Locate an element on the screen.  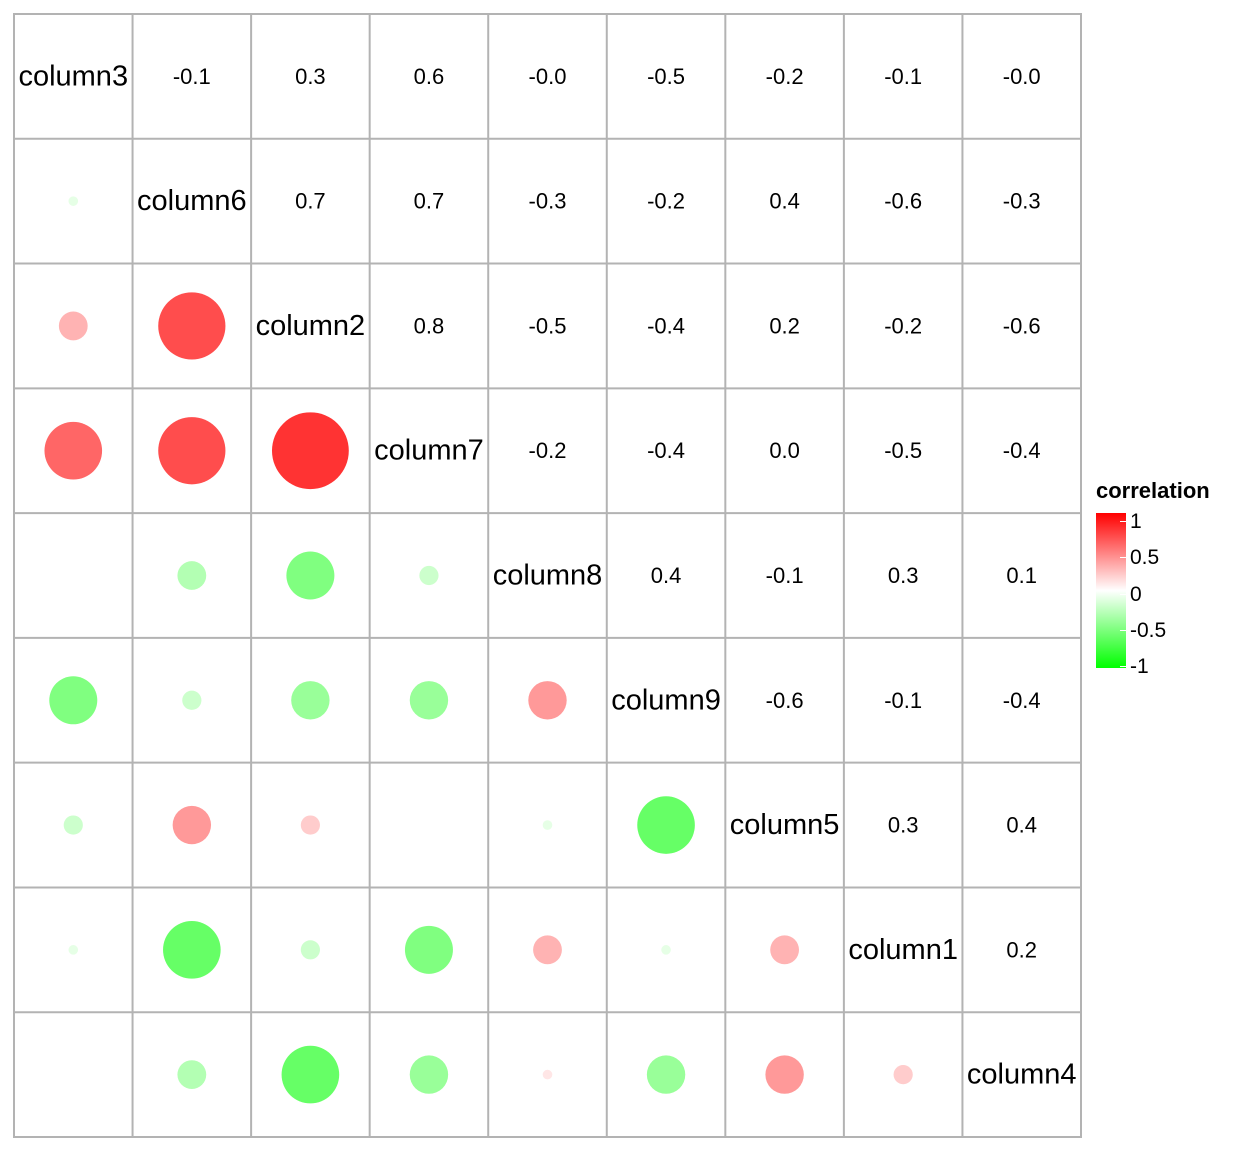
diagonal-label: column4 is located at coordinates (1022, 1075).